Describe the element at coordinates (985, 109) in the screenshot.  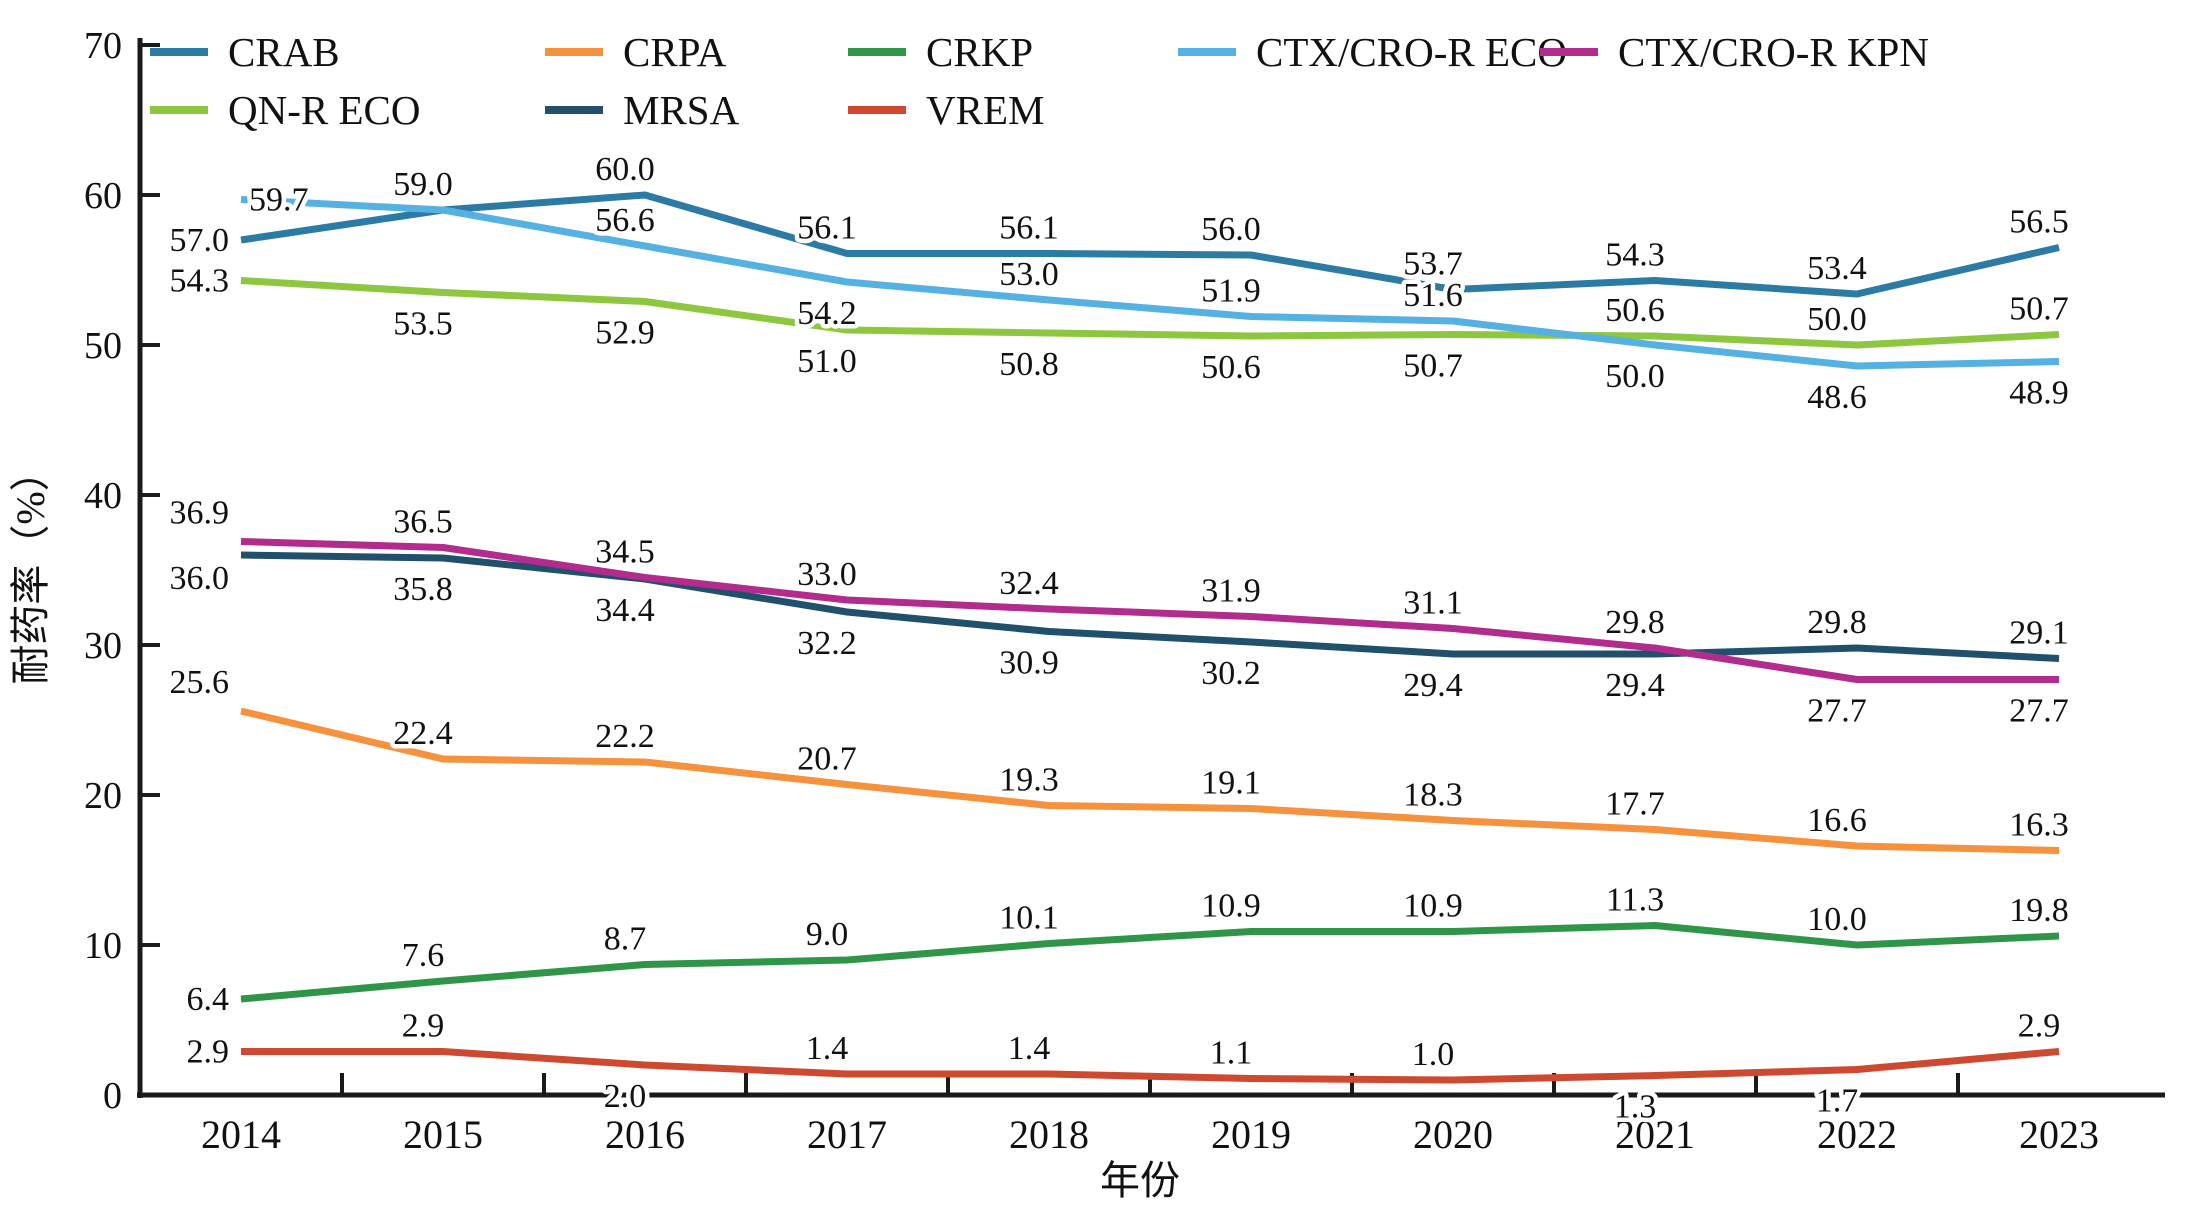
I see `legend-label: VREM` at that location.